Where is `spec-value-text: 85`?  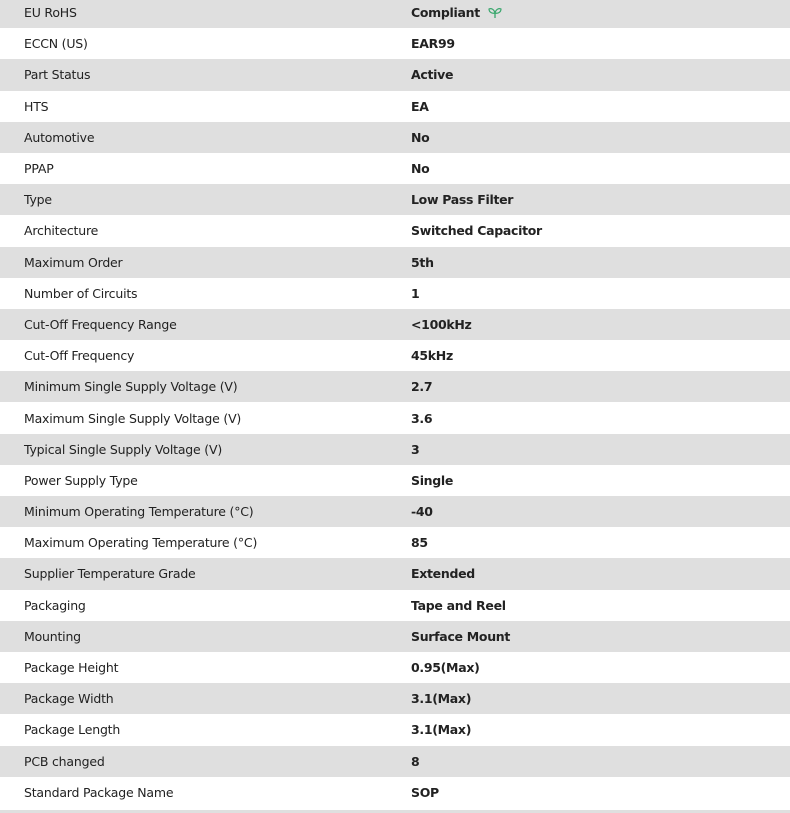
spec-value-text: 85 is located at coordinates (419, 543).